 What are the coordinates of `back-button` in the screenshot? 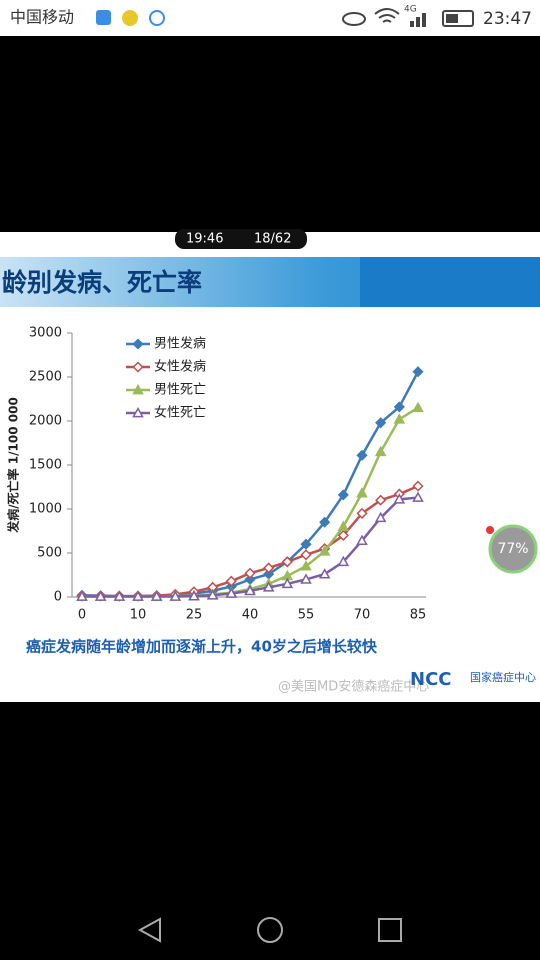 It's located at (149, 930).